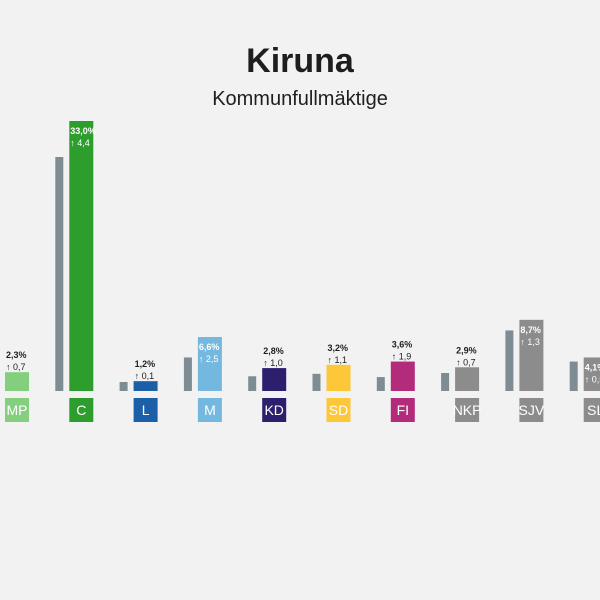 The height and width of the screenshot is (600, 600). Describe the element at coordinates (81, 256) in the screenshot. I see `current-bar-c` at that location.